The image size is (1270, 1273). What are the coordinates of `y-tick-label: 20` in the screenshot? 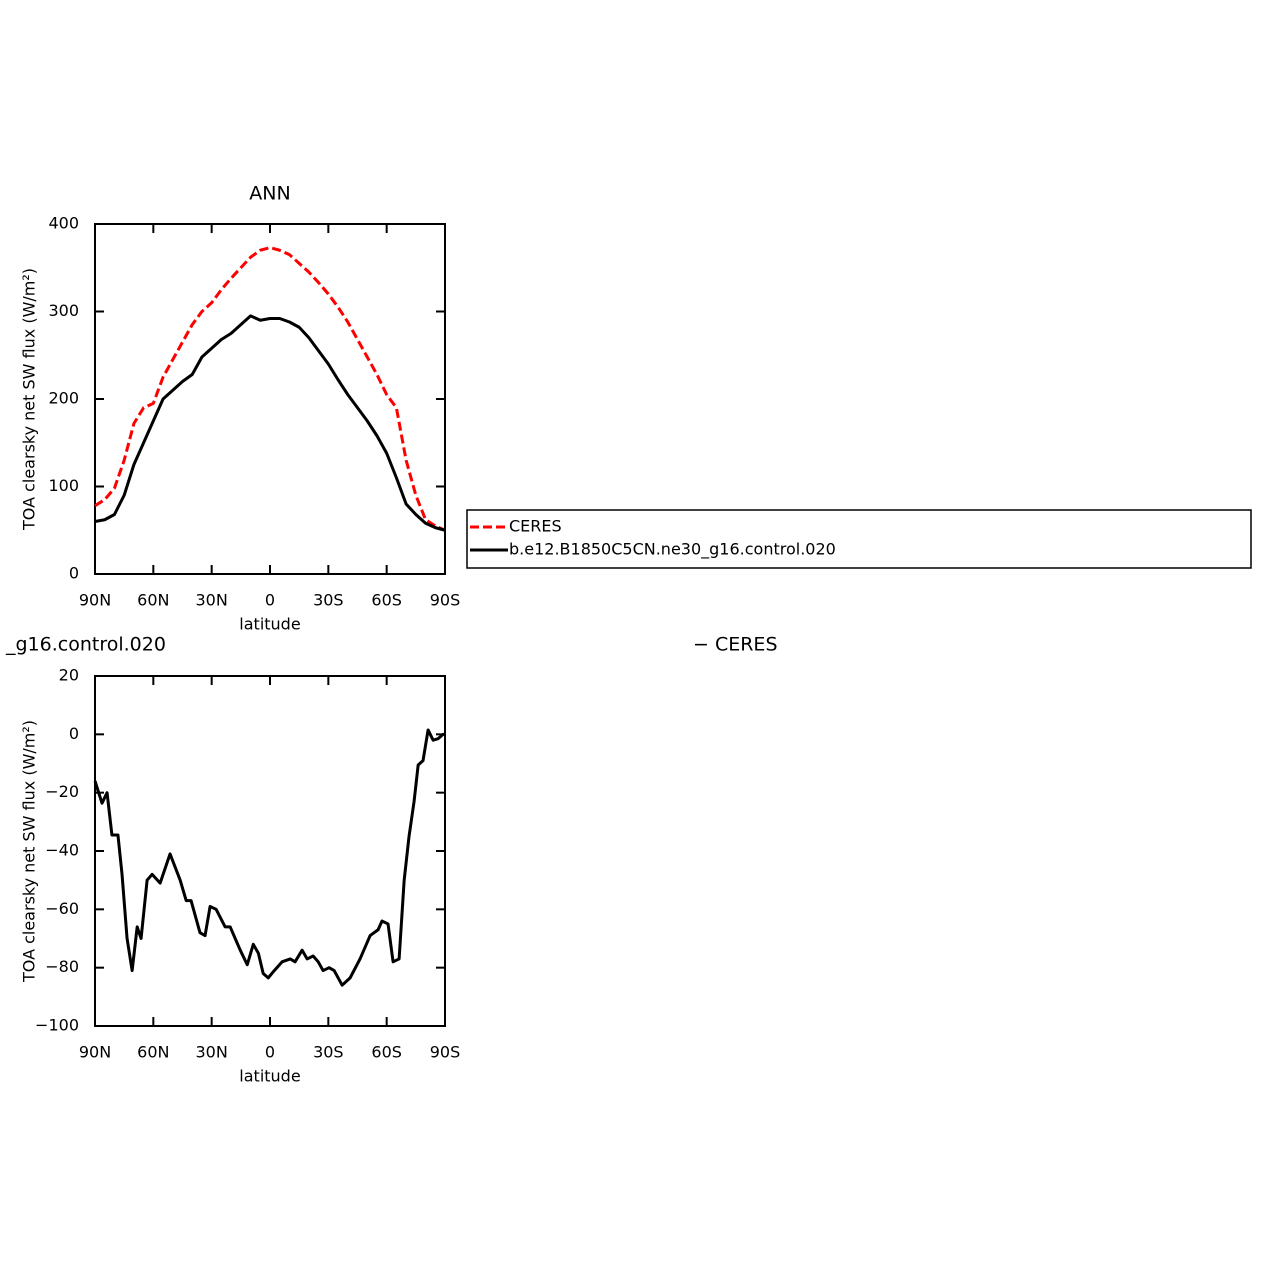 It's located at (69, 675).